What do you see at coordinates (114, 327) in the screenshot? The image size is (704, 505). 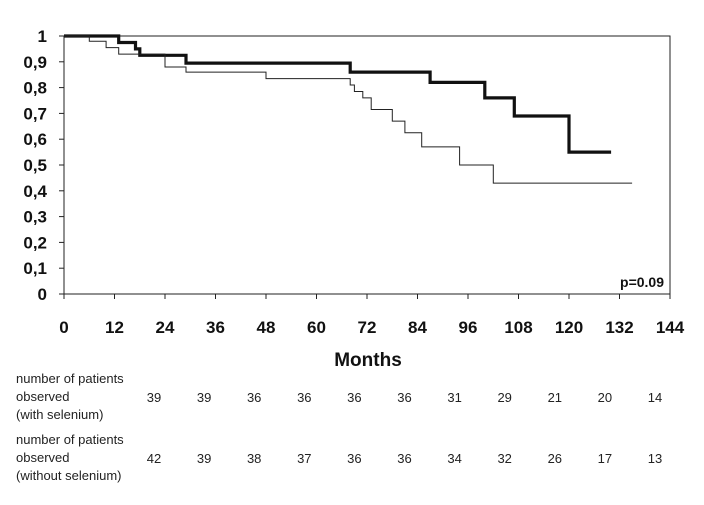 I see `x-tick-label: 12` at bounding box center [114, 327].